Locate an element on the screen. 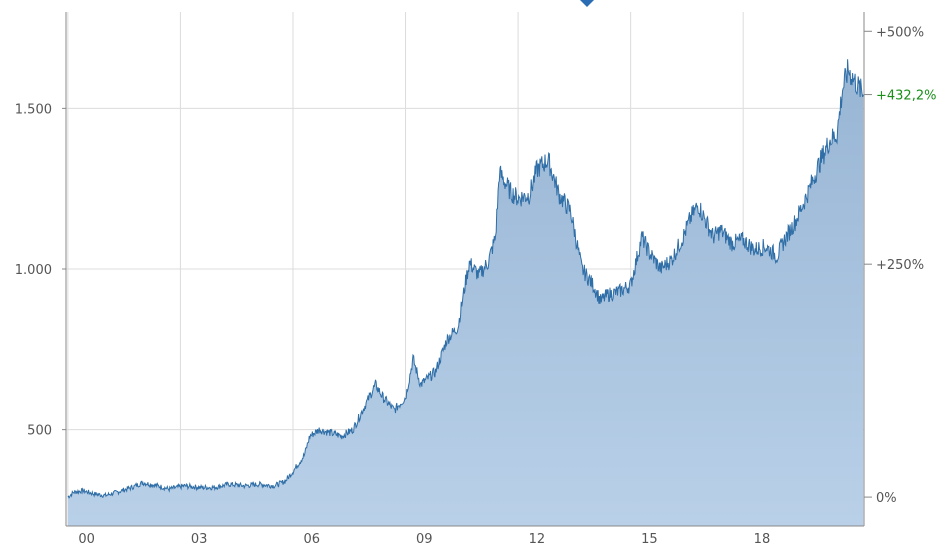 The image size is (943, 558). x-tick-label: 18 is located at coordinates (762, 539).